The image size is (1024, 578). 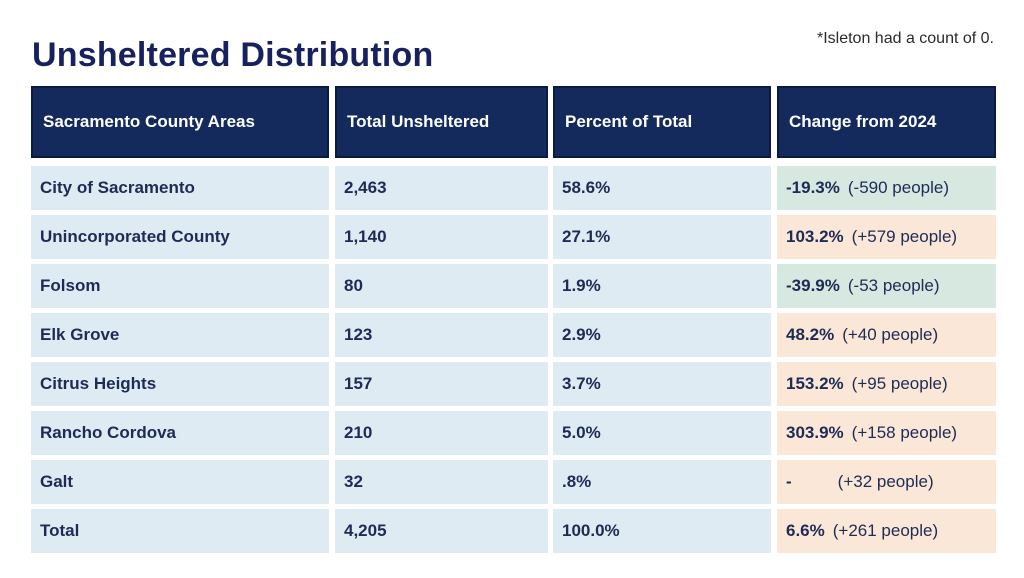 I want to click on change-percent: 303.9%, so click(x=815, y=432).